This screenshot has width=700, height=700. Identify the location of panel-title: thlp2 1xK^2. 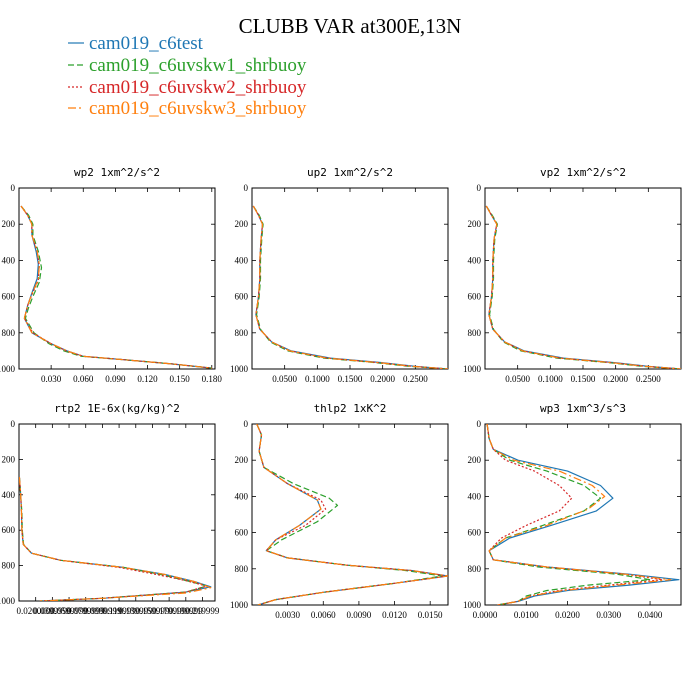
(350, 408).